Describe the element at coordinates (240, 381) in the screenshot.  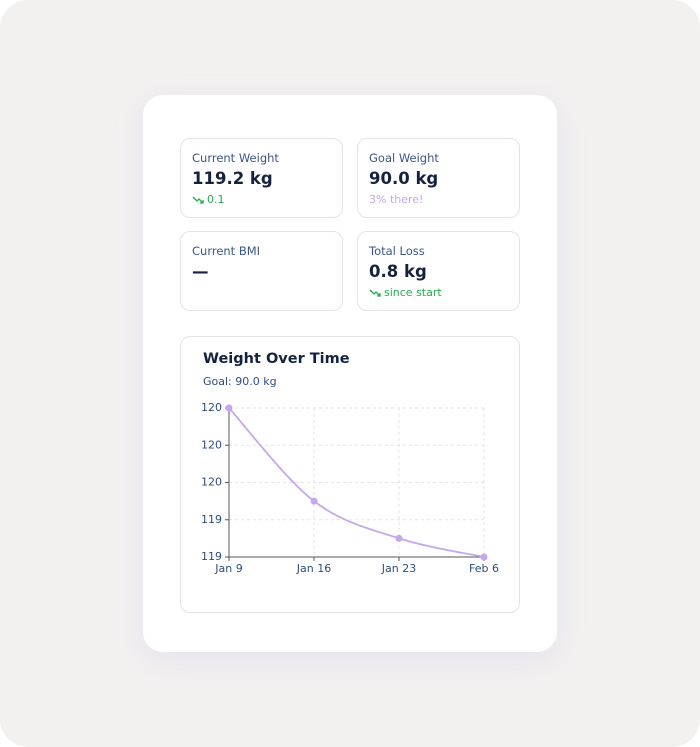
I see `chart-subtitle: Goal: 90.0 kg` at that location.